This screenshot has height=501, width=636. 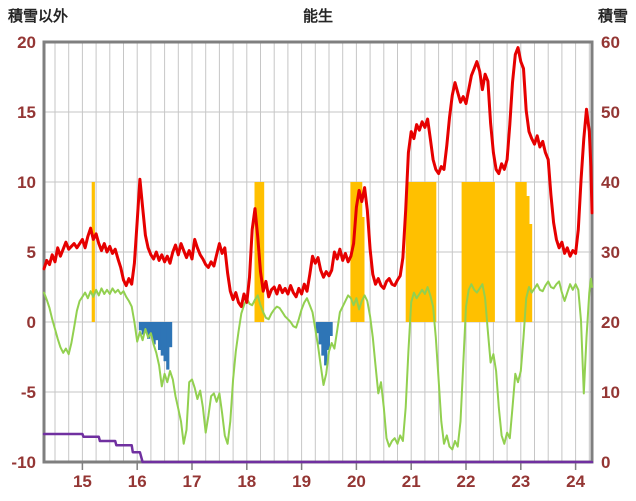 I want to click on chart-title: 能生, so click(x=318, y=16).